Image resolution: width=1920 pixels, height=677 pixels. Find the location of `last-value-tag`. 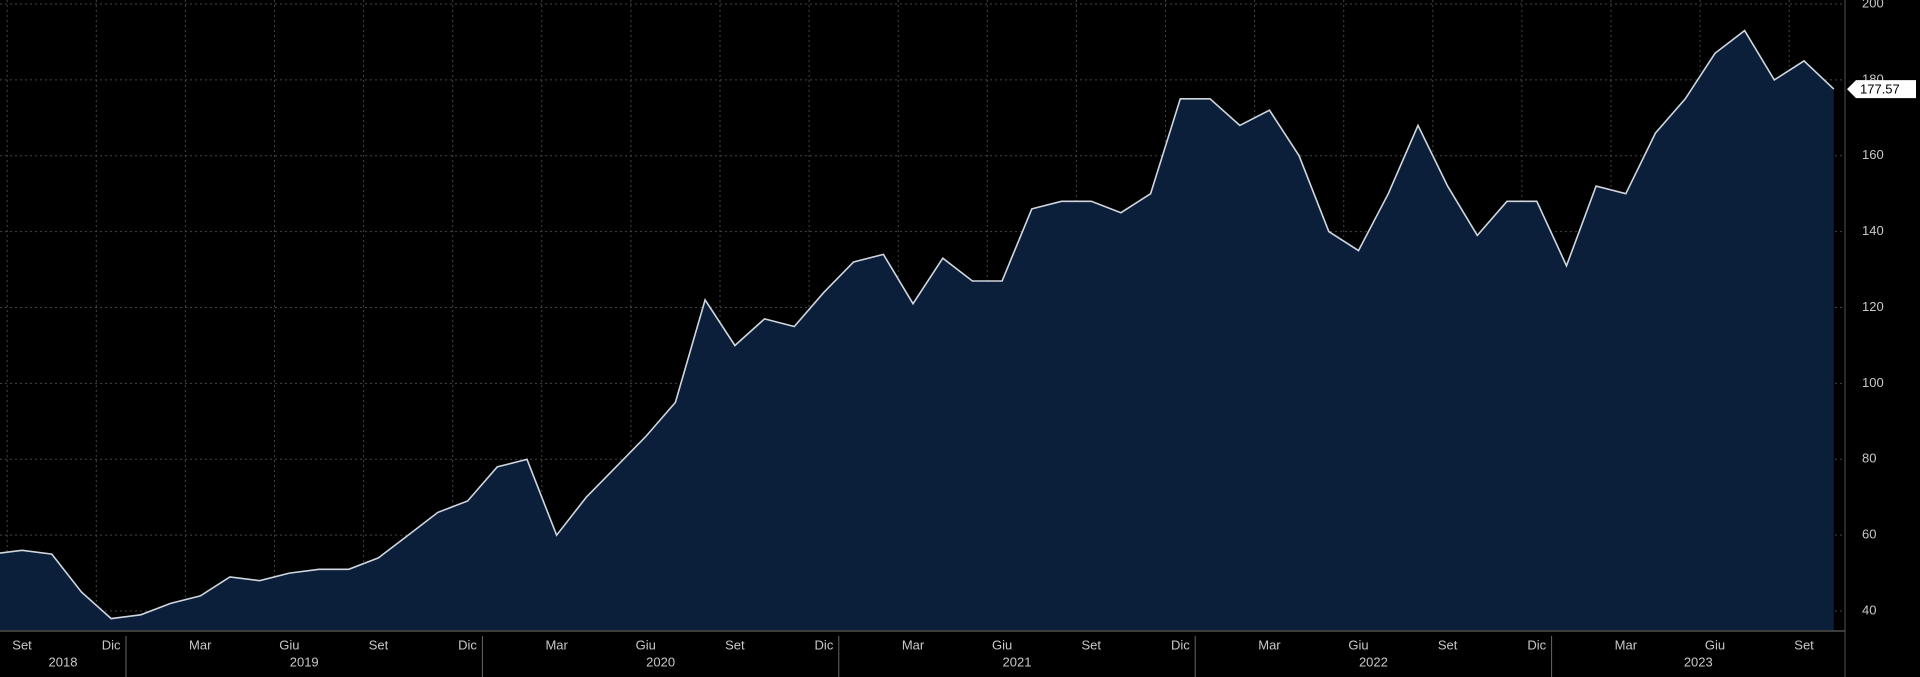

last-value-tag is located at coordinates (1881, 89).